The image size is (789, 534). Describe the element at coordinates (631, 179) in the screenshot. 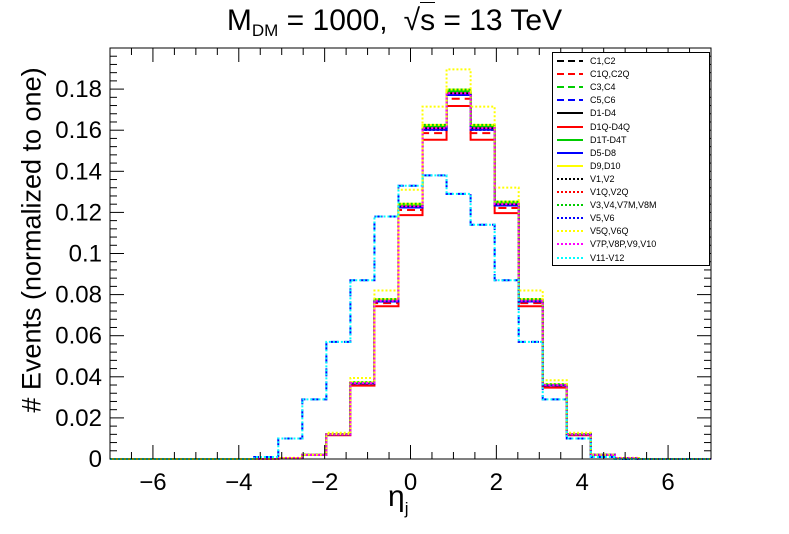

I see `legend-item: V1,V2` at that location.